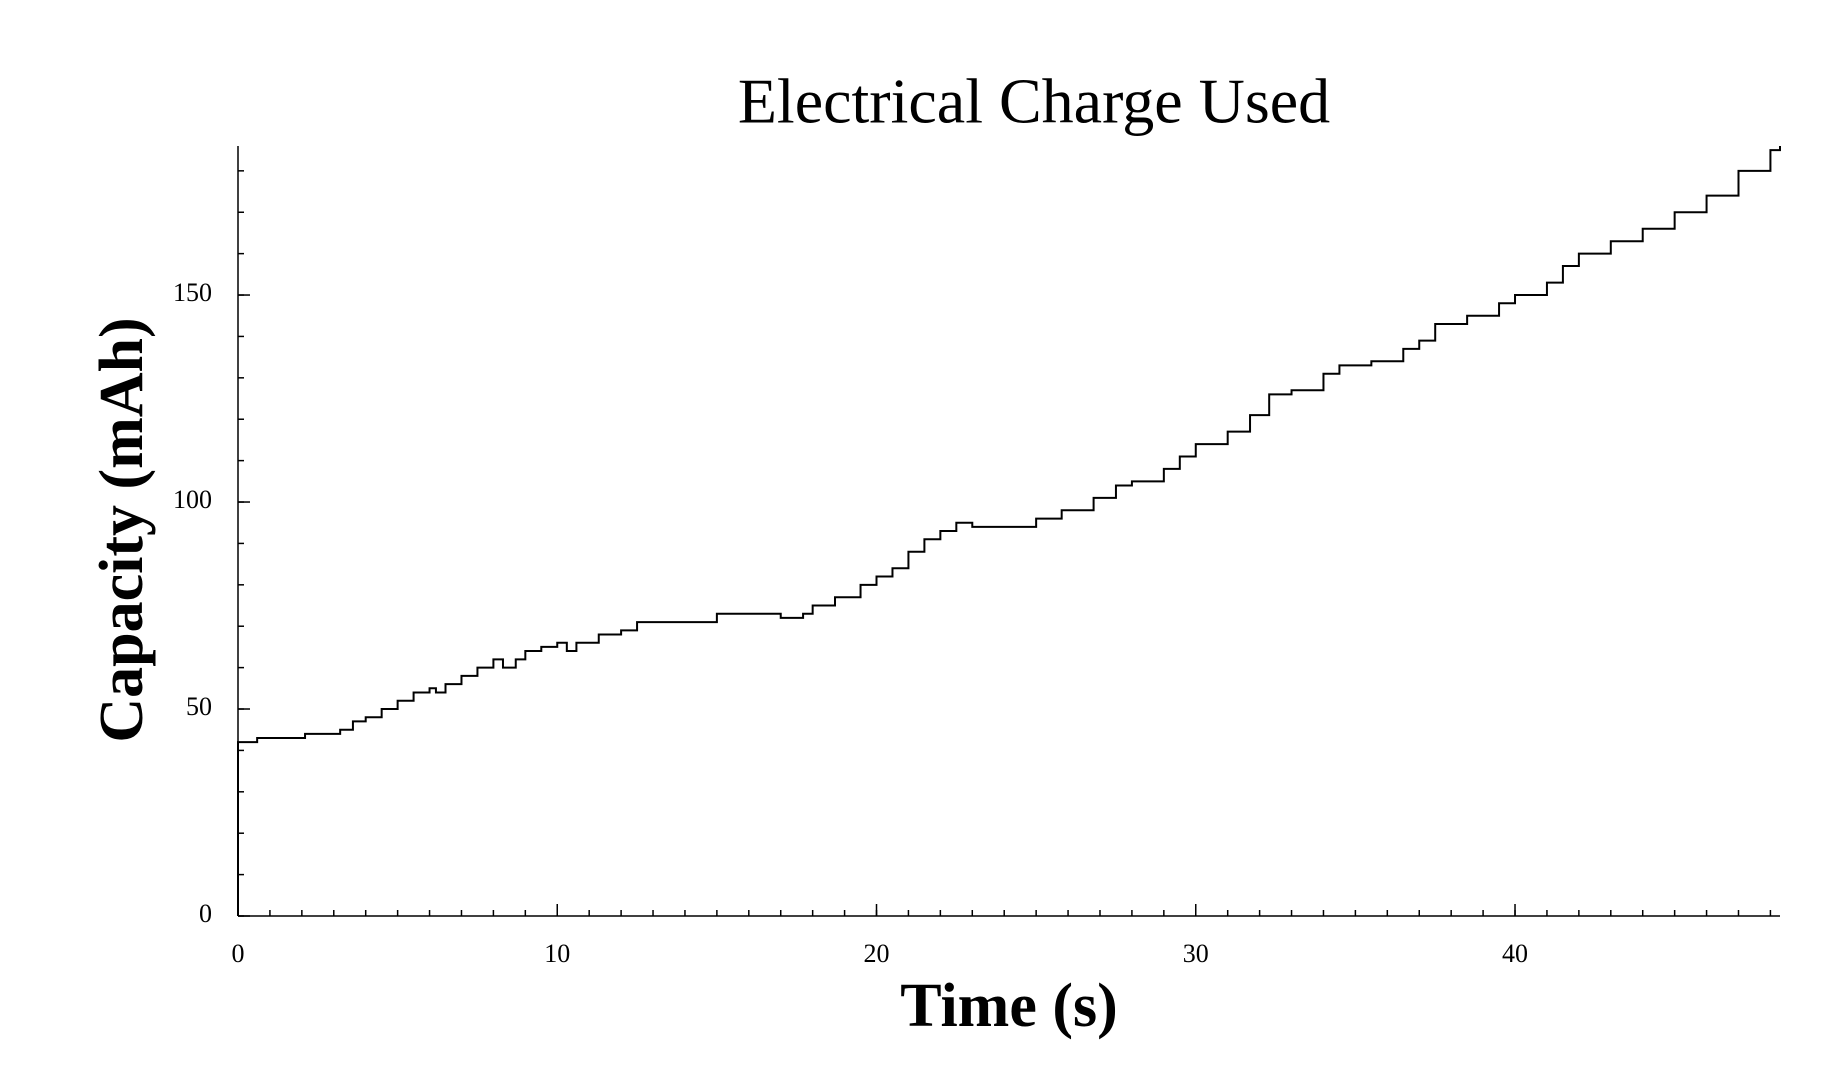  I want to click on y-tick-label: 150, so click(192, 292).